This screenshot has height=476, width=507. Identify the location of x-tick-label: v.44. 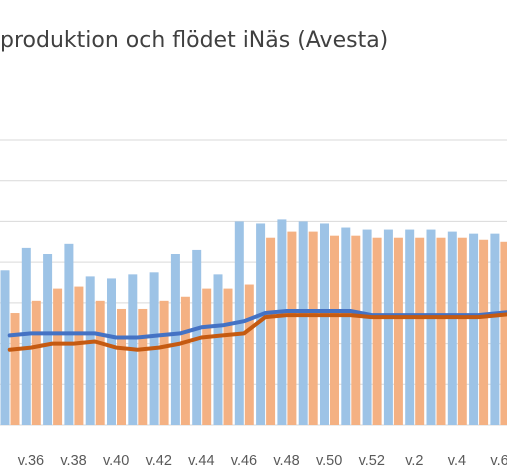
(201, 461).